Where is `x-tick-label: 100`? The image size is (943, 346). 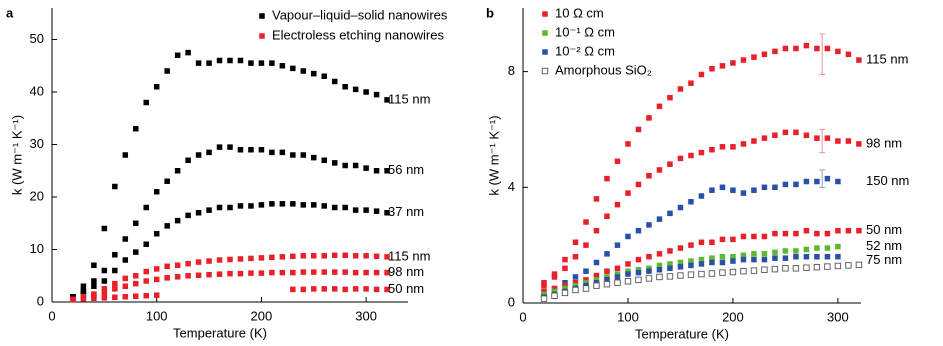 x-tick-label: 100 is located at coordinates (628, 316).